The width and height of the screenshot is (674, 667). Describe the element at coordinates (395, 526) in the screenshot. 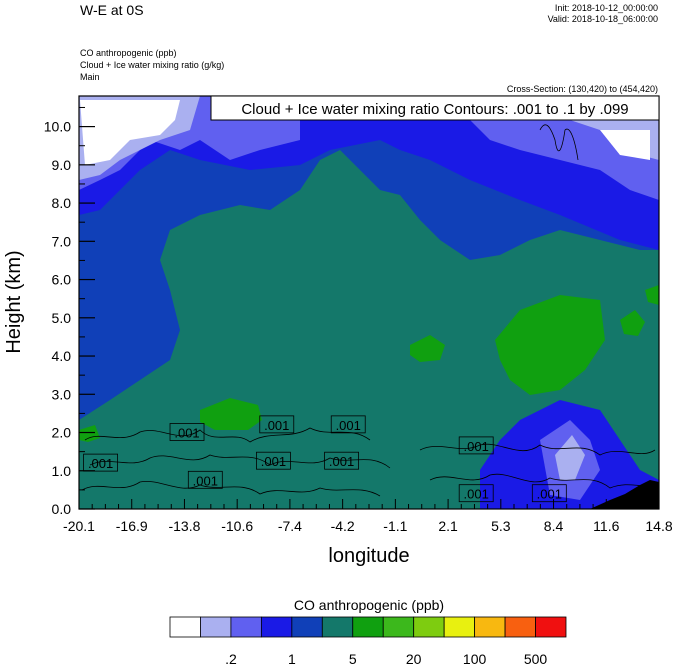

I see `x-tick-label: -1.1` at that location.